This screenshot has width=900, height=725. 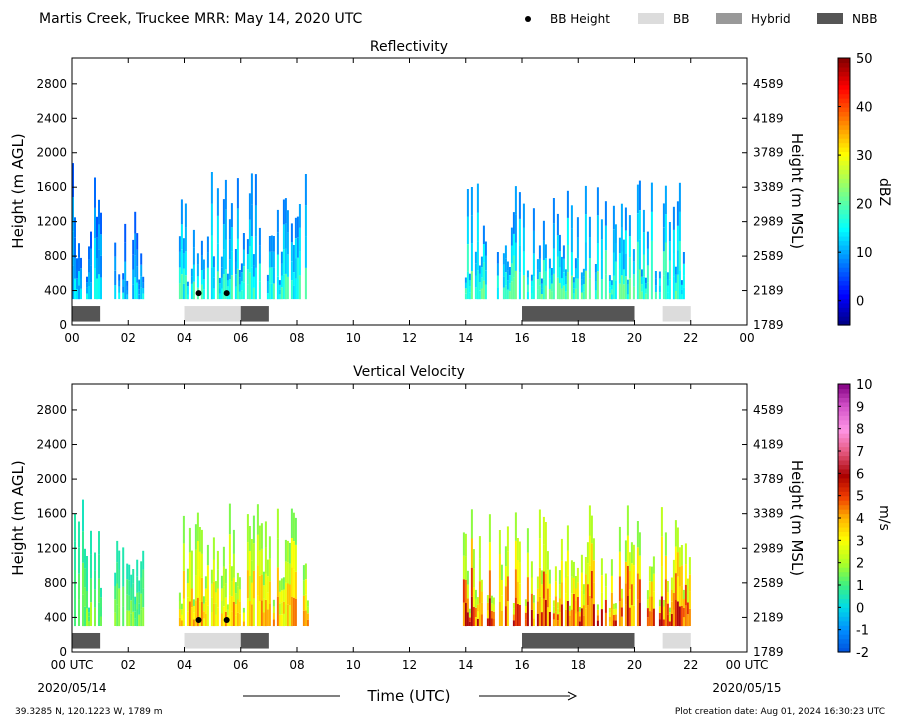 I want to click on y-tick-label-right: 3389, so click(x=768, y=187).